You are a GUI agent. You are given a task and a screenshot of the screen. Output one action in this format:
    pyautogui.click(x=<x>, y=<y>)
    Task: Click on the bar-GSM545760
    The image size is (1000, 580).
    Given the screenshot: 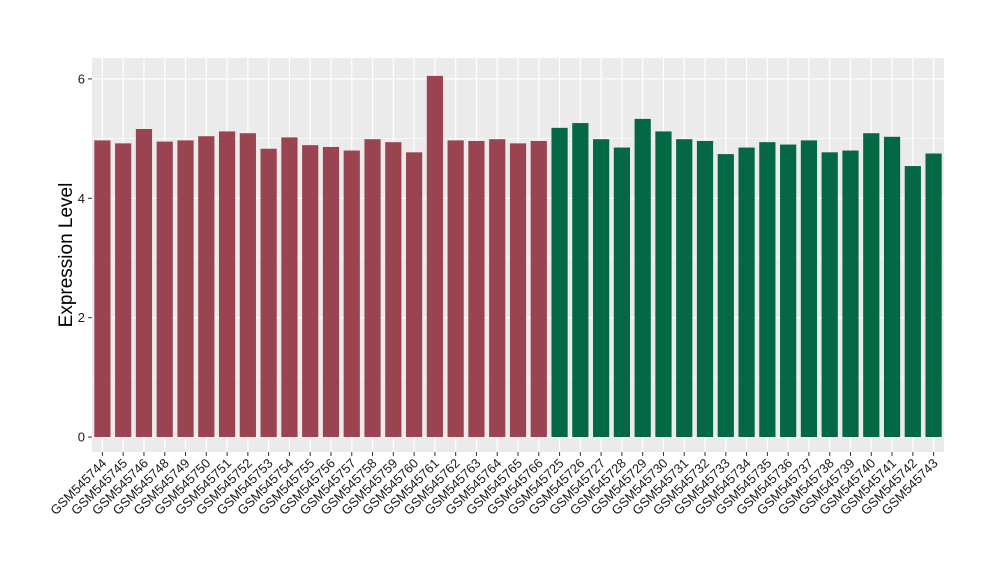 What is the action you would take?
    pyautogui.click(x=414, y=295)
    